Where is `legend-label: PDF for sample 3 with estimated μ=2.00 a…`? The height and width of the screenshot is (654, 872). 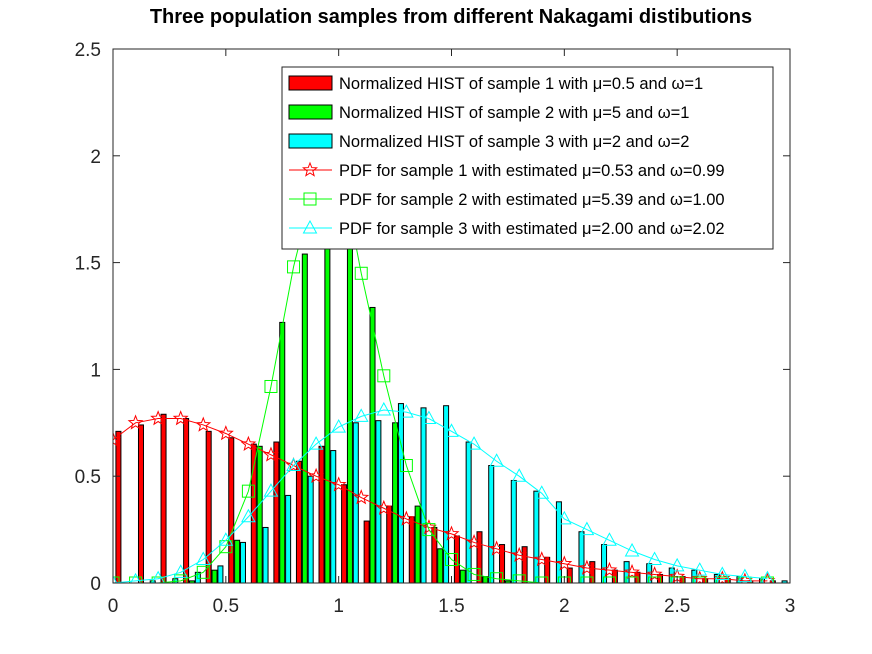 legend-label: PDF for sample 3 with estimated μ=2.00 a… is located at coordinates (532, 229).